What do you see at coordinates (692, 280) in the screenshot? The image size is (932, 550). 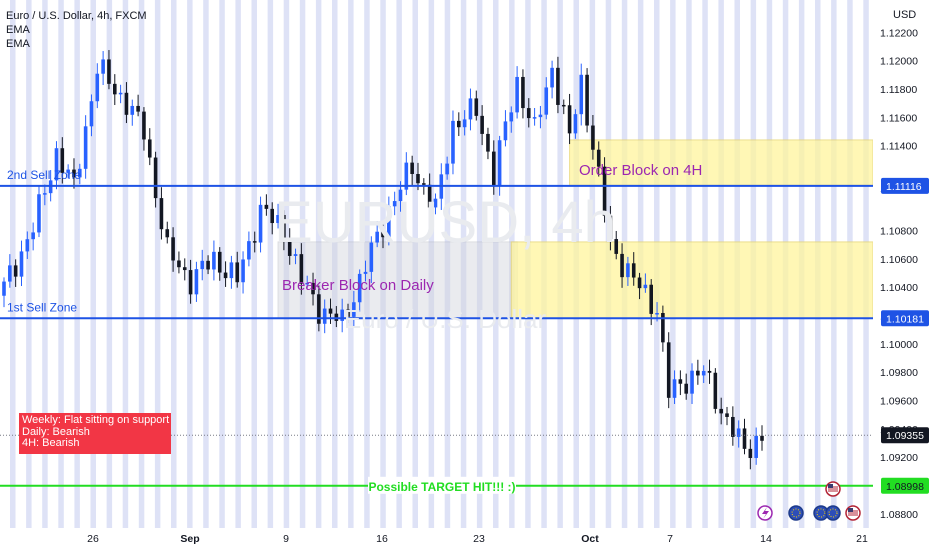 I see `daily-zone` at bounding box center [692, 280].